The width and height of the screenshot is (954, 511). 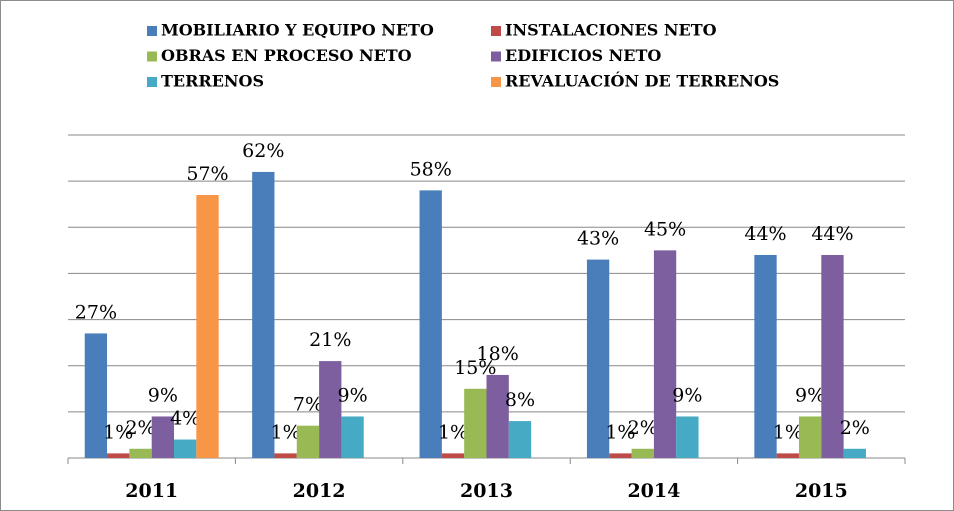 I want to click on data-label: 8%, so click(x=520, y=400).